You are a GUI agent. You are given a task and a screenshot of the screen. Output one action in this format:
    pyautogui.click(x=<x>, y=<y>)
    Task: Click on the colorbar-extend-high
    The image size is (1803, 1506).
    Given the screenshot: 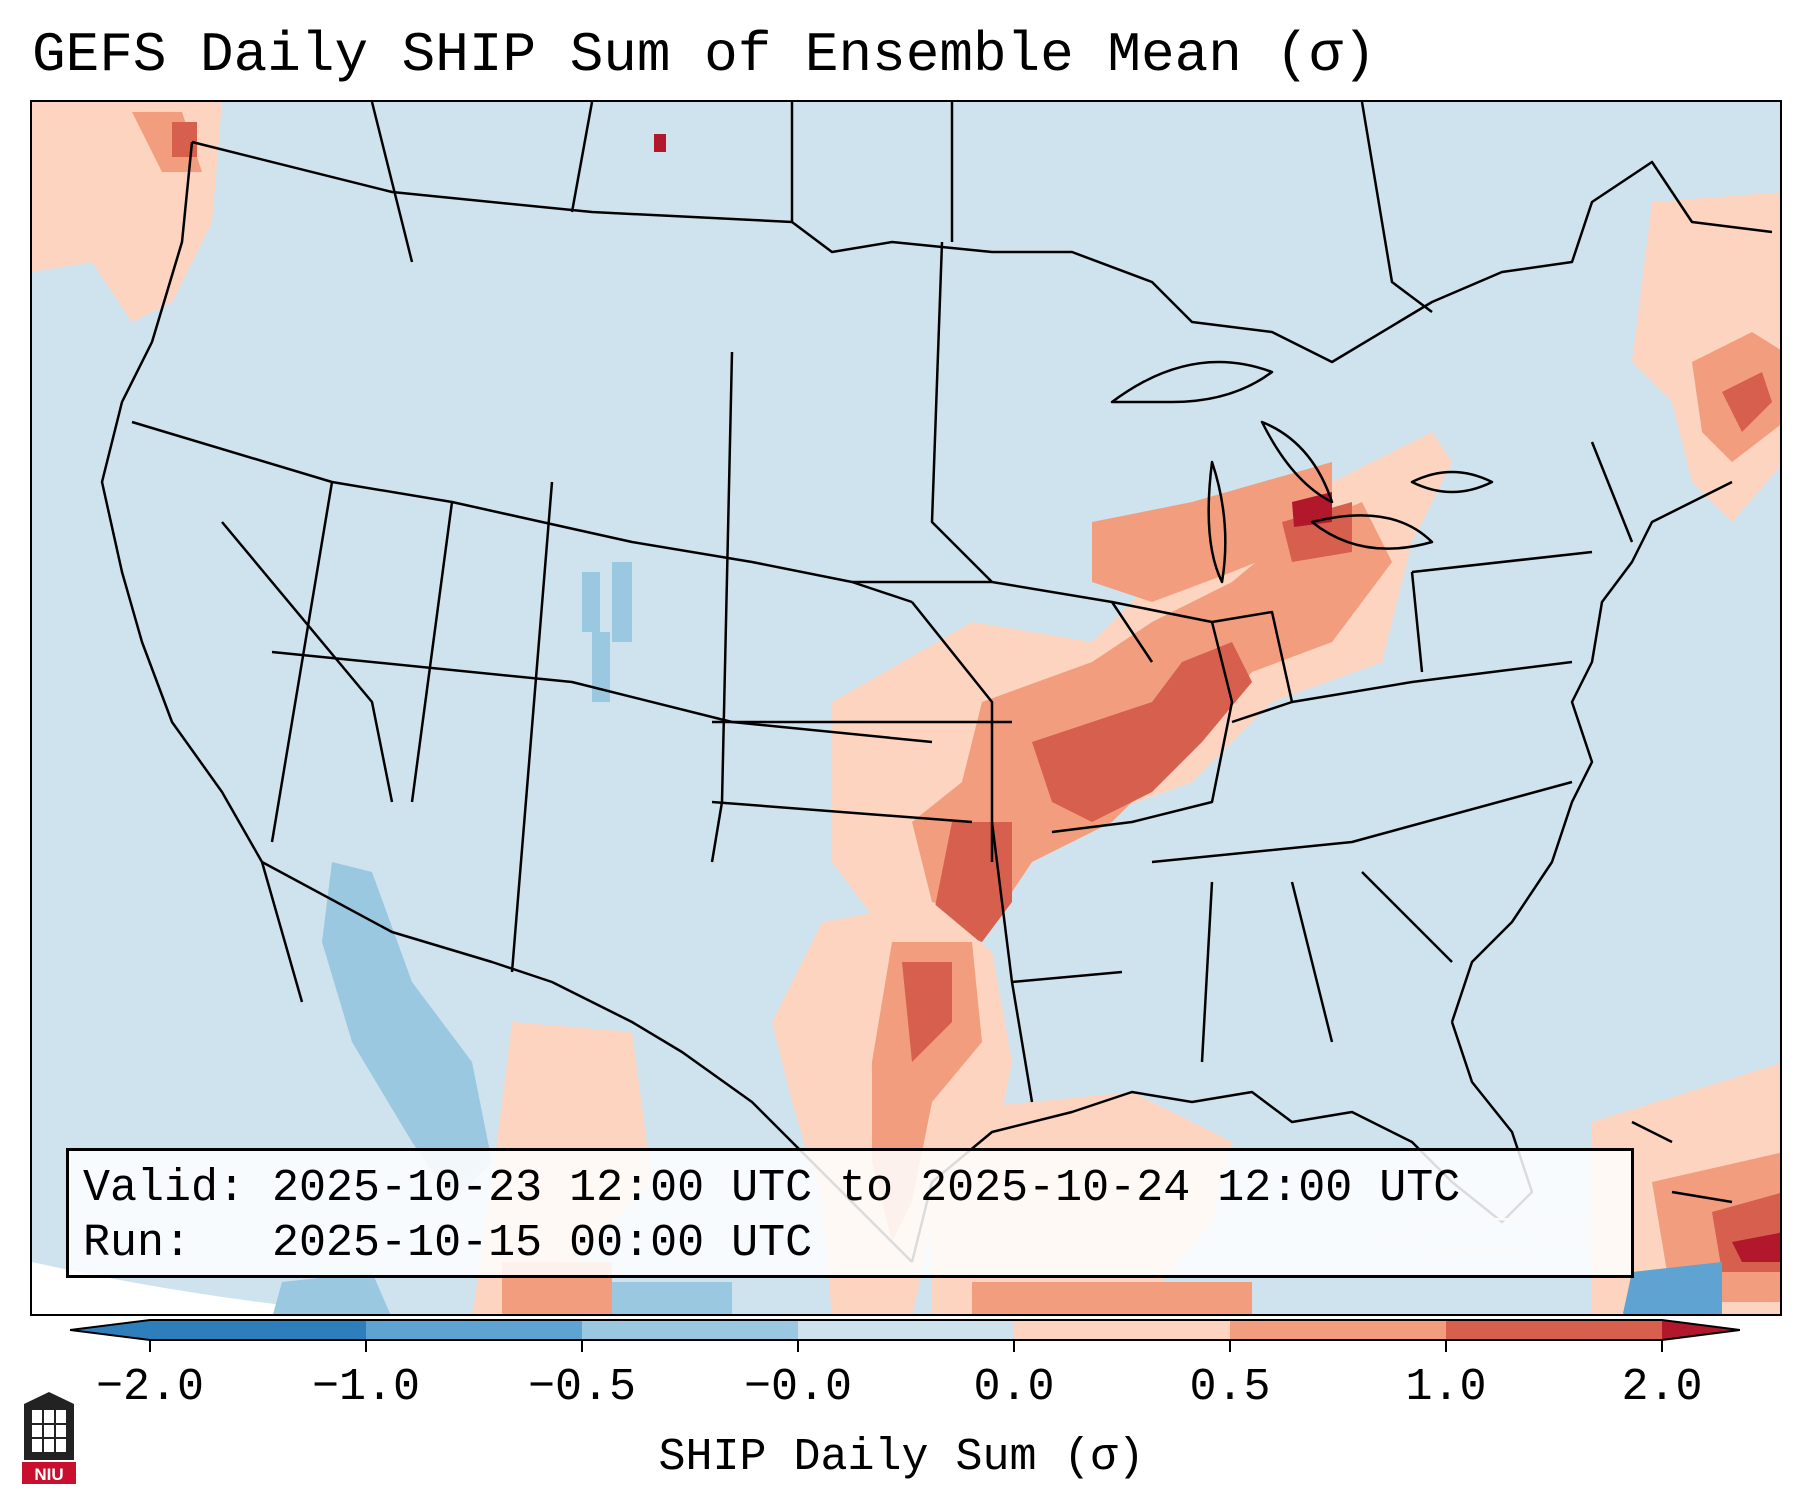 What is the action you would take?
    pyautogui.click(x=1701, y=1330)
    